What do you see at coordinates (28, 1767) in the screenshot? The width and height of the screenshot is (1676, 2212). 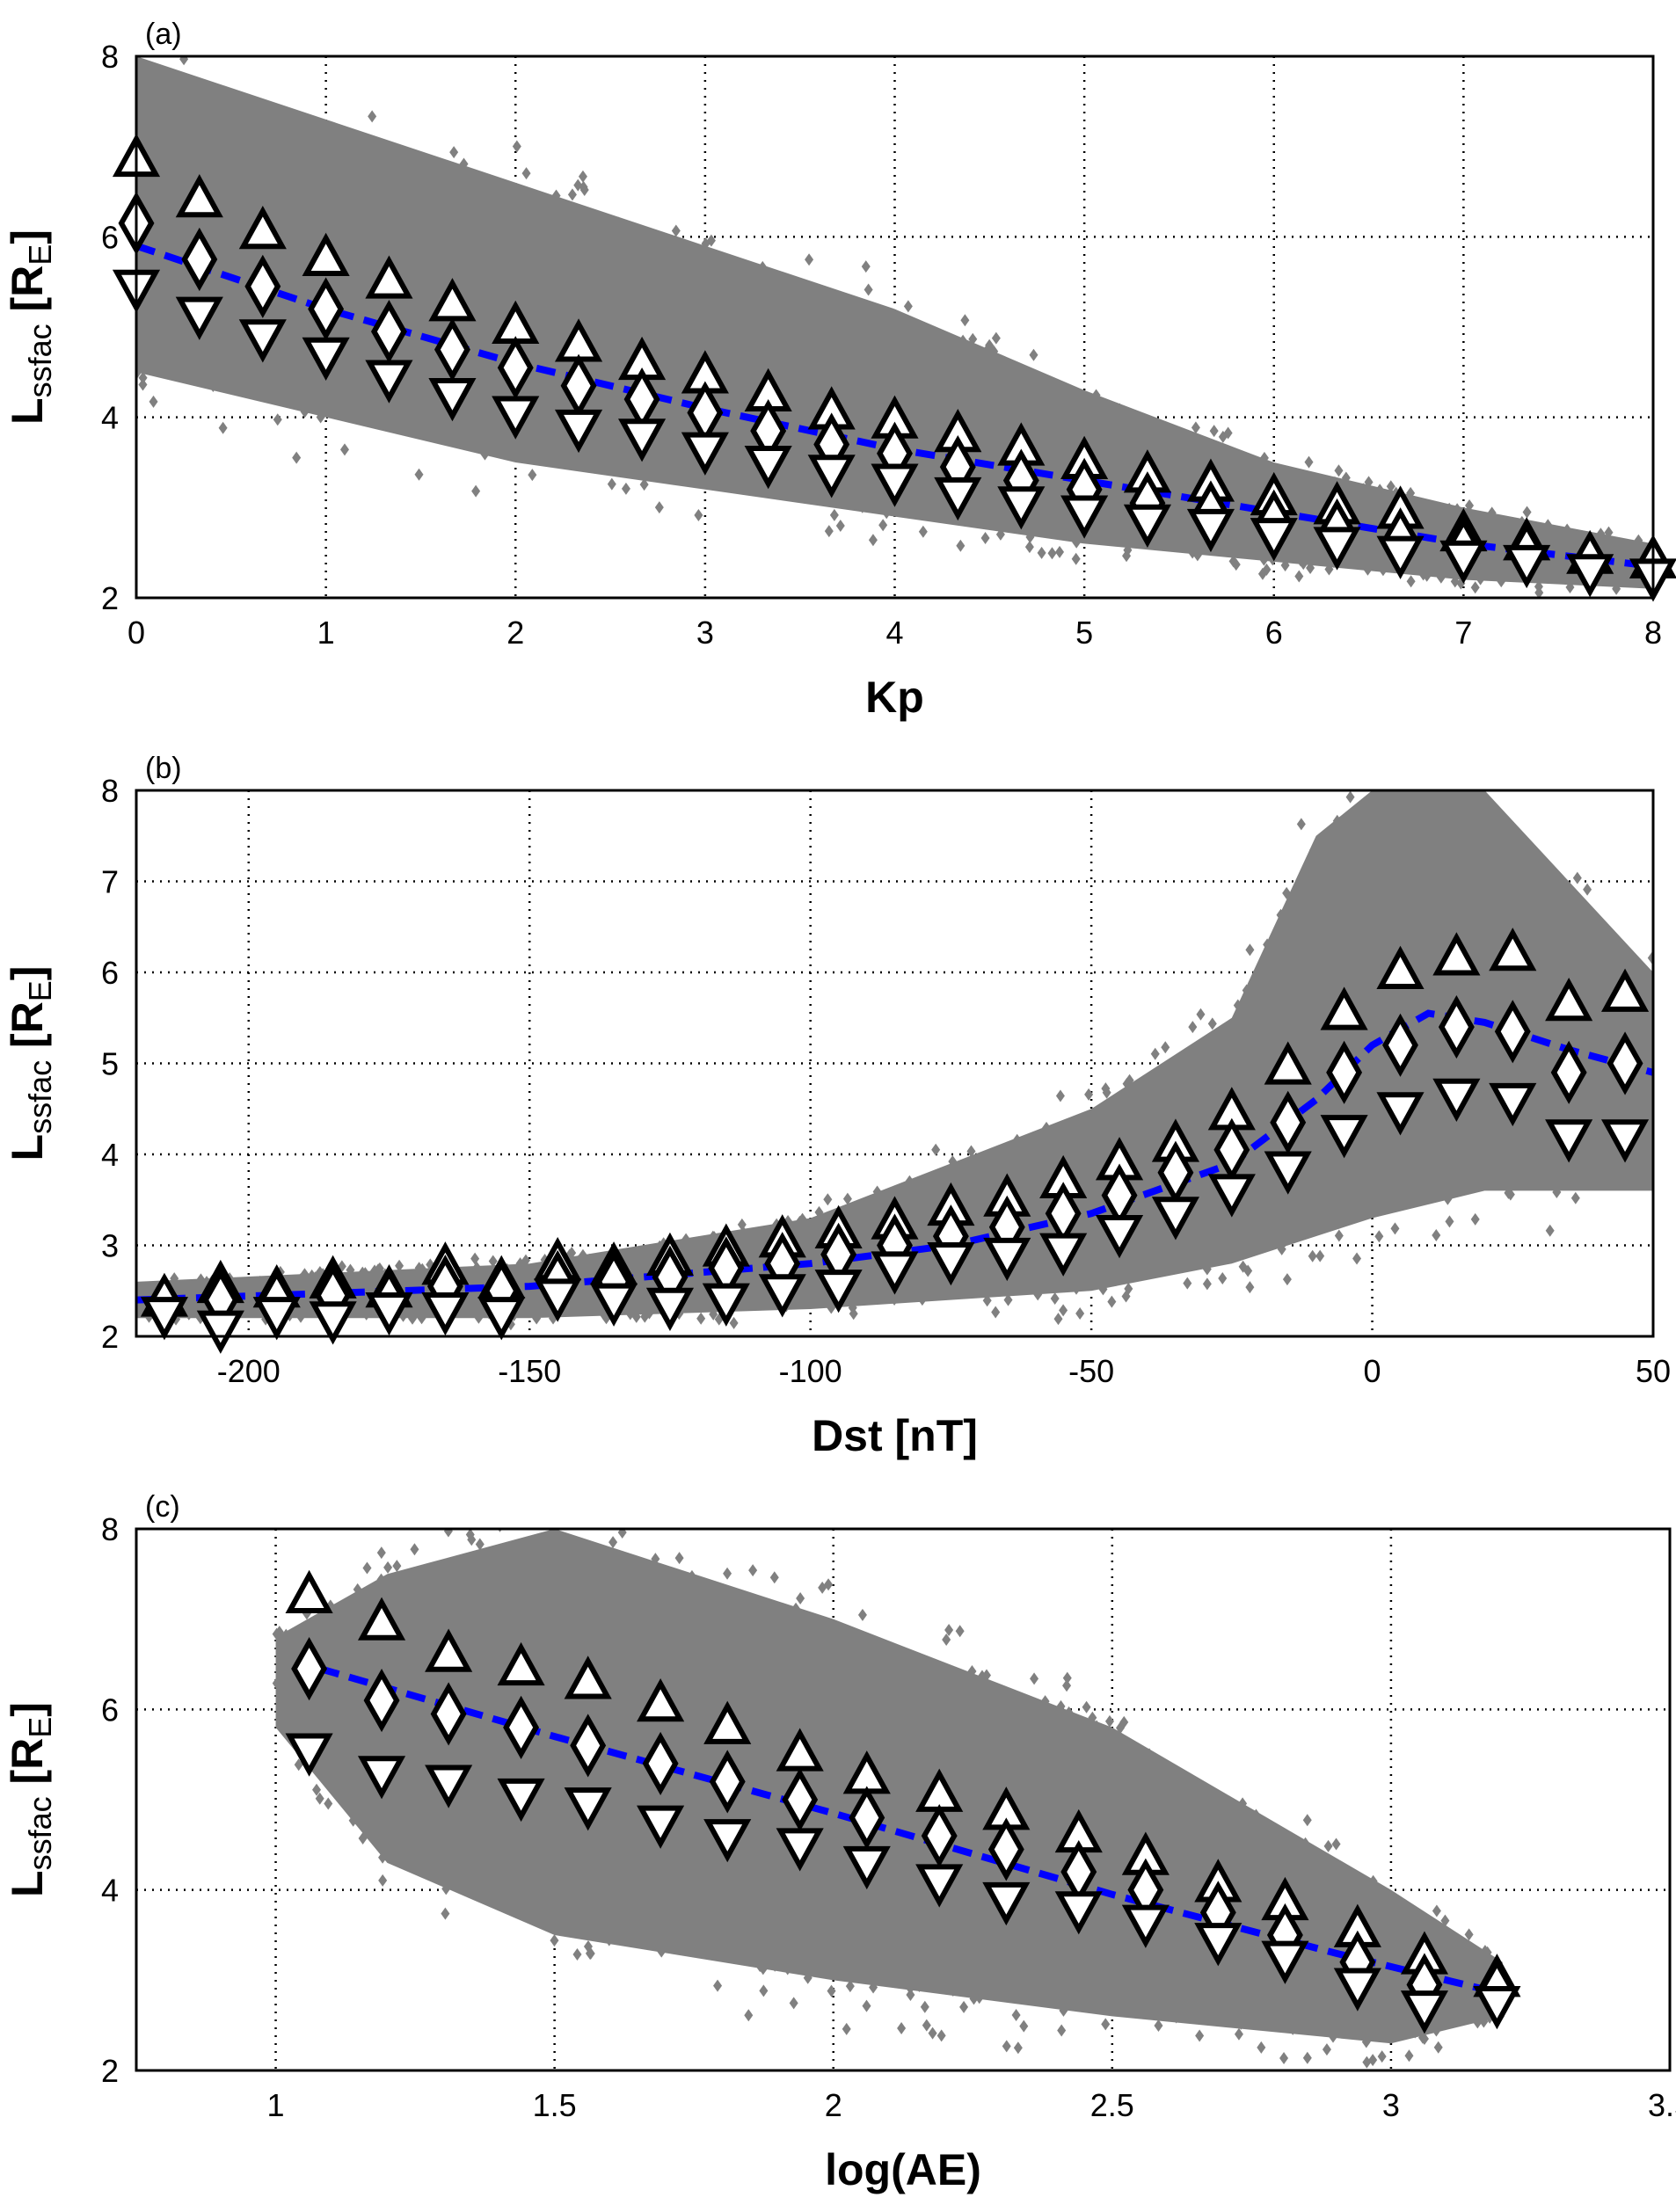 I see `y-axis-label-unit-open: [R` at bounding box center [28, 1767].